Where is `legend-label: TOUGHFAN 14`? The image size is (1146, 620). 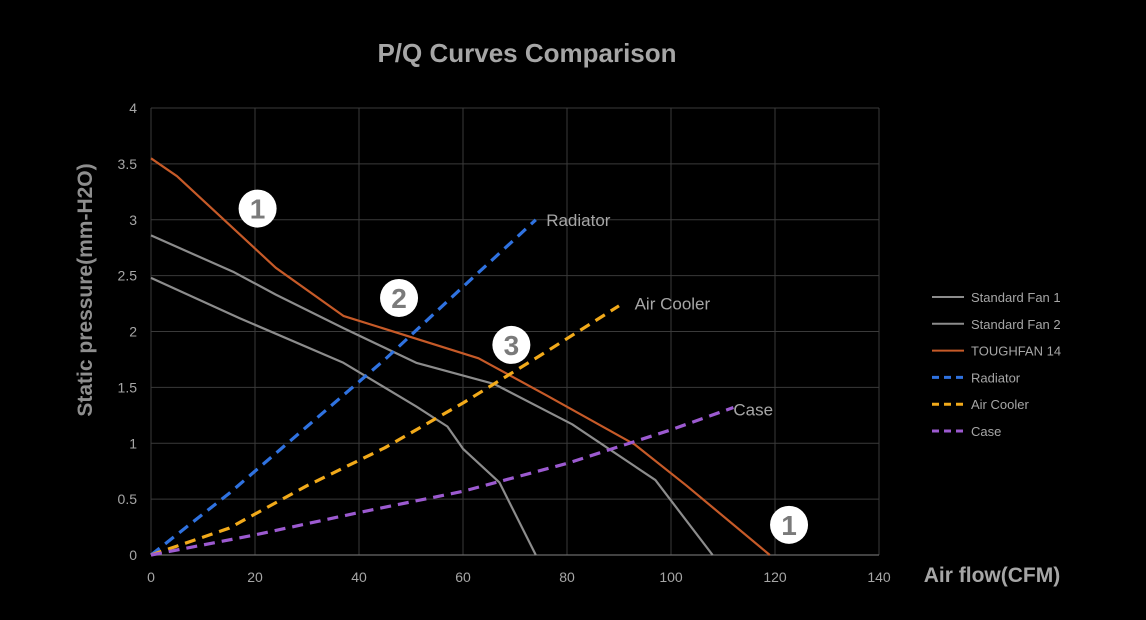 legend-label: TOUGHFAN 14 is located at coordinates (1016, 351).